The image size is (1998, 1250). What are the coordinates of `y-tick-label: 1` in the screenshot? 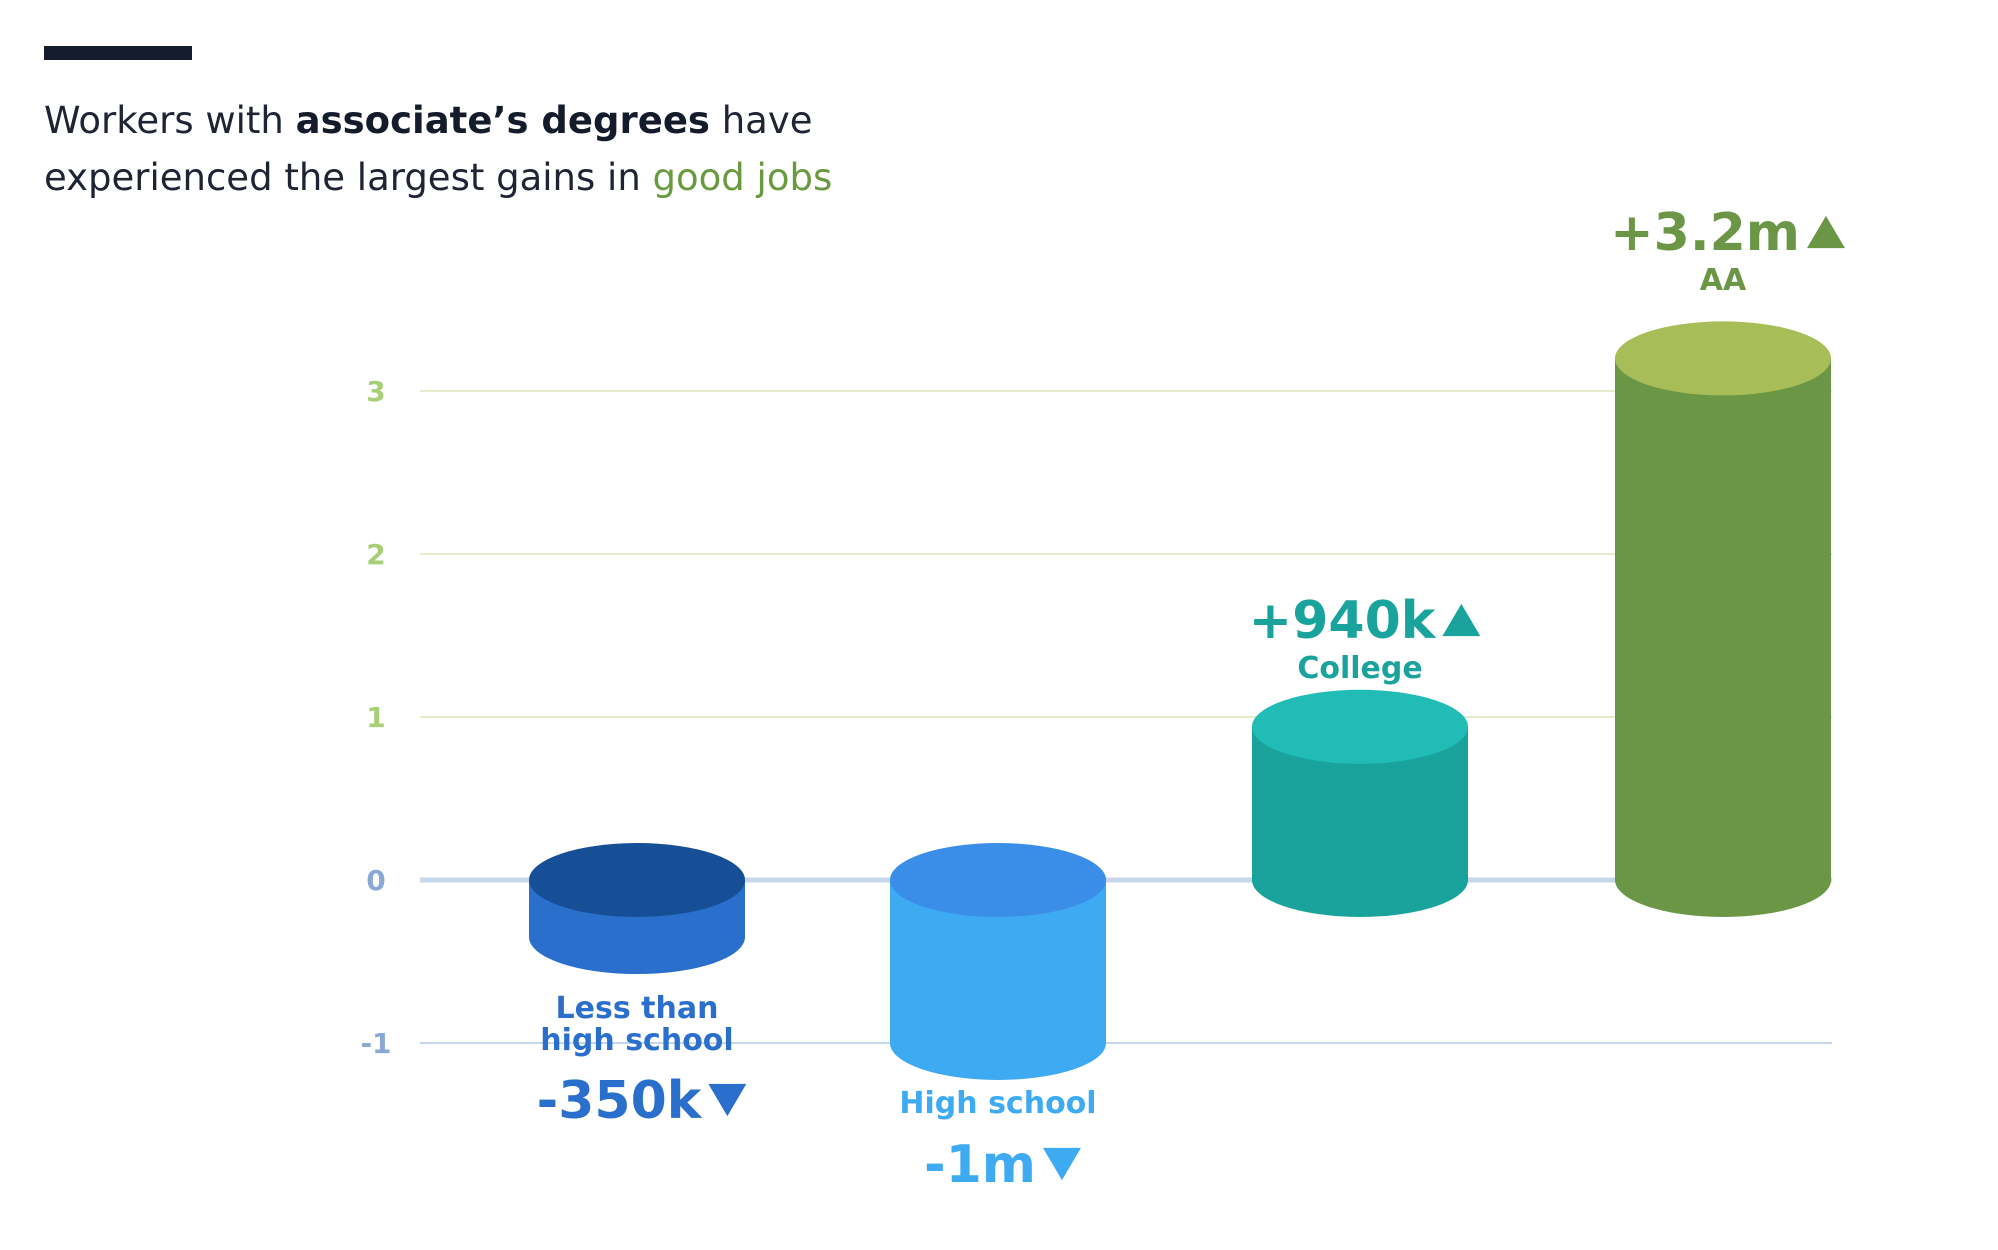 It's located at (375, 717).